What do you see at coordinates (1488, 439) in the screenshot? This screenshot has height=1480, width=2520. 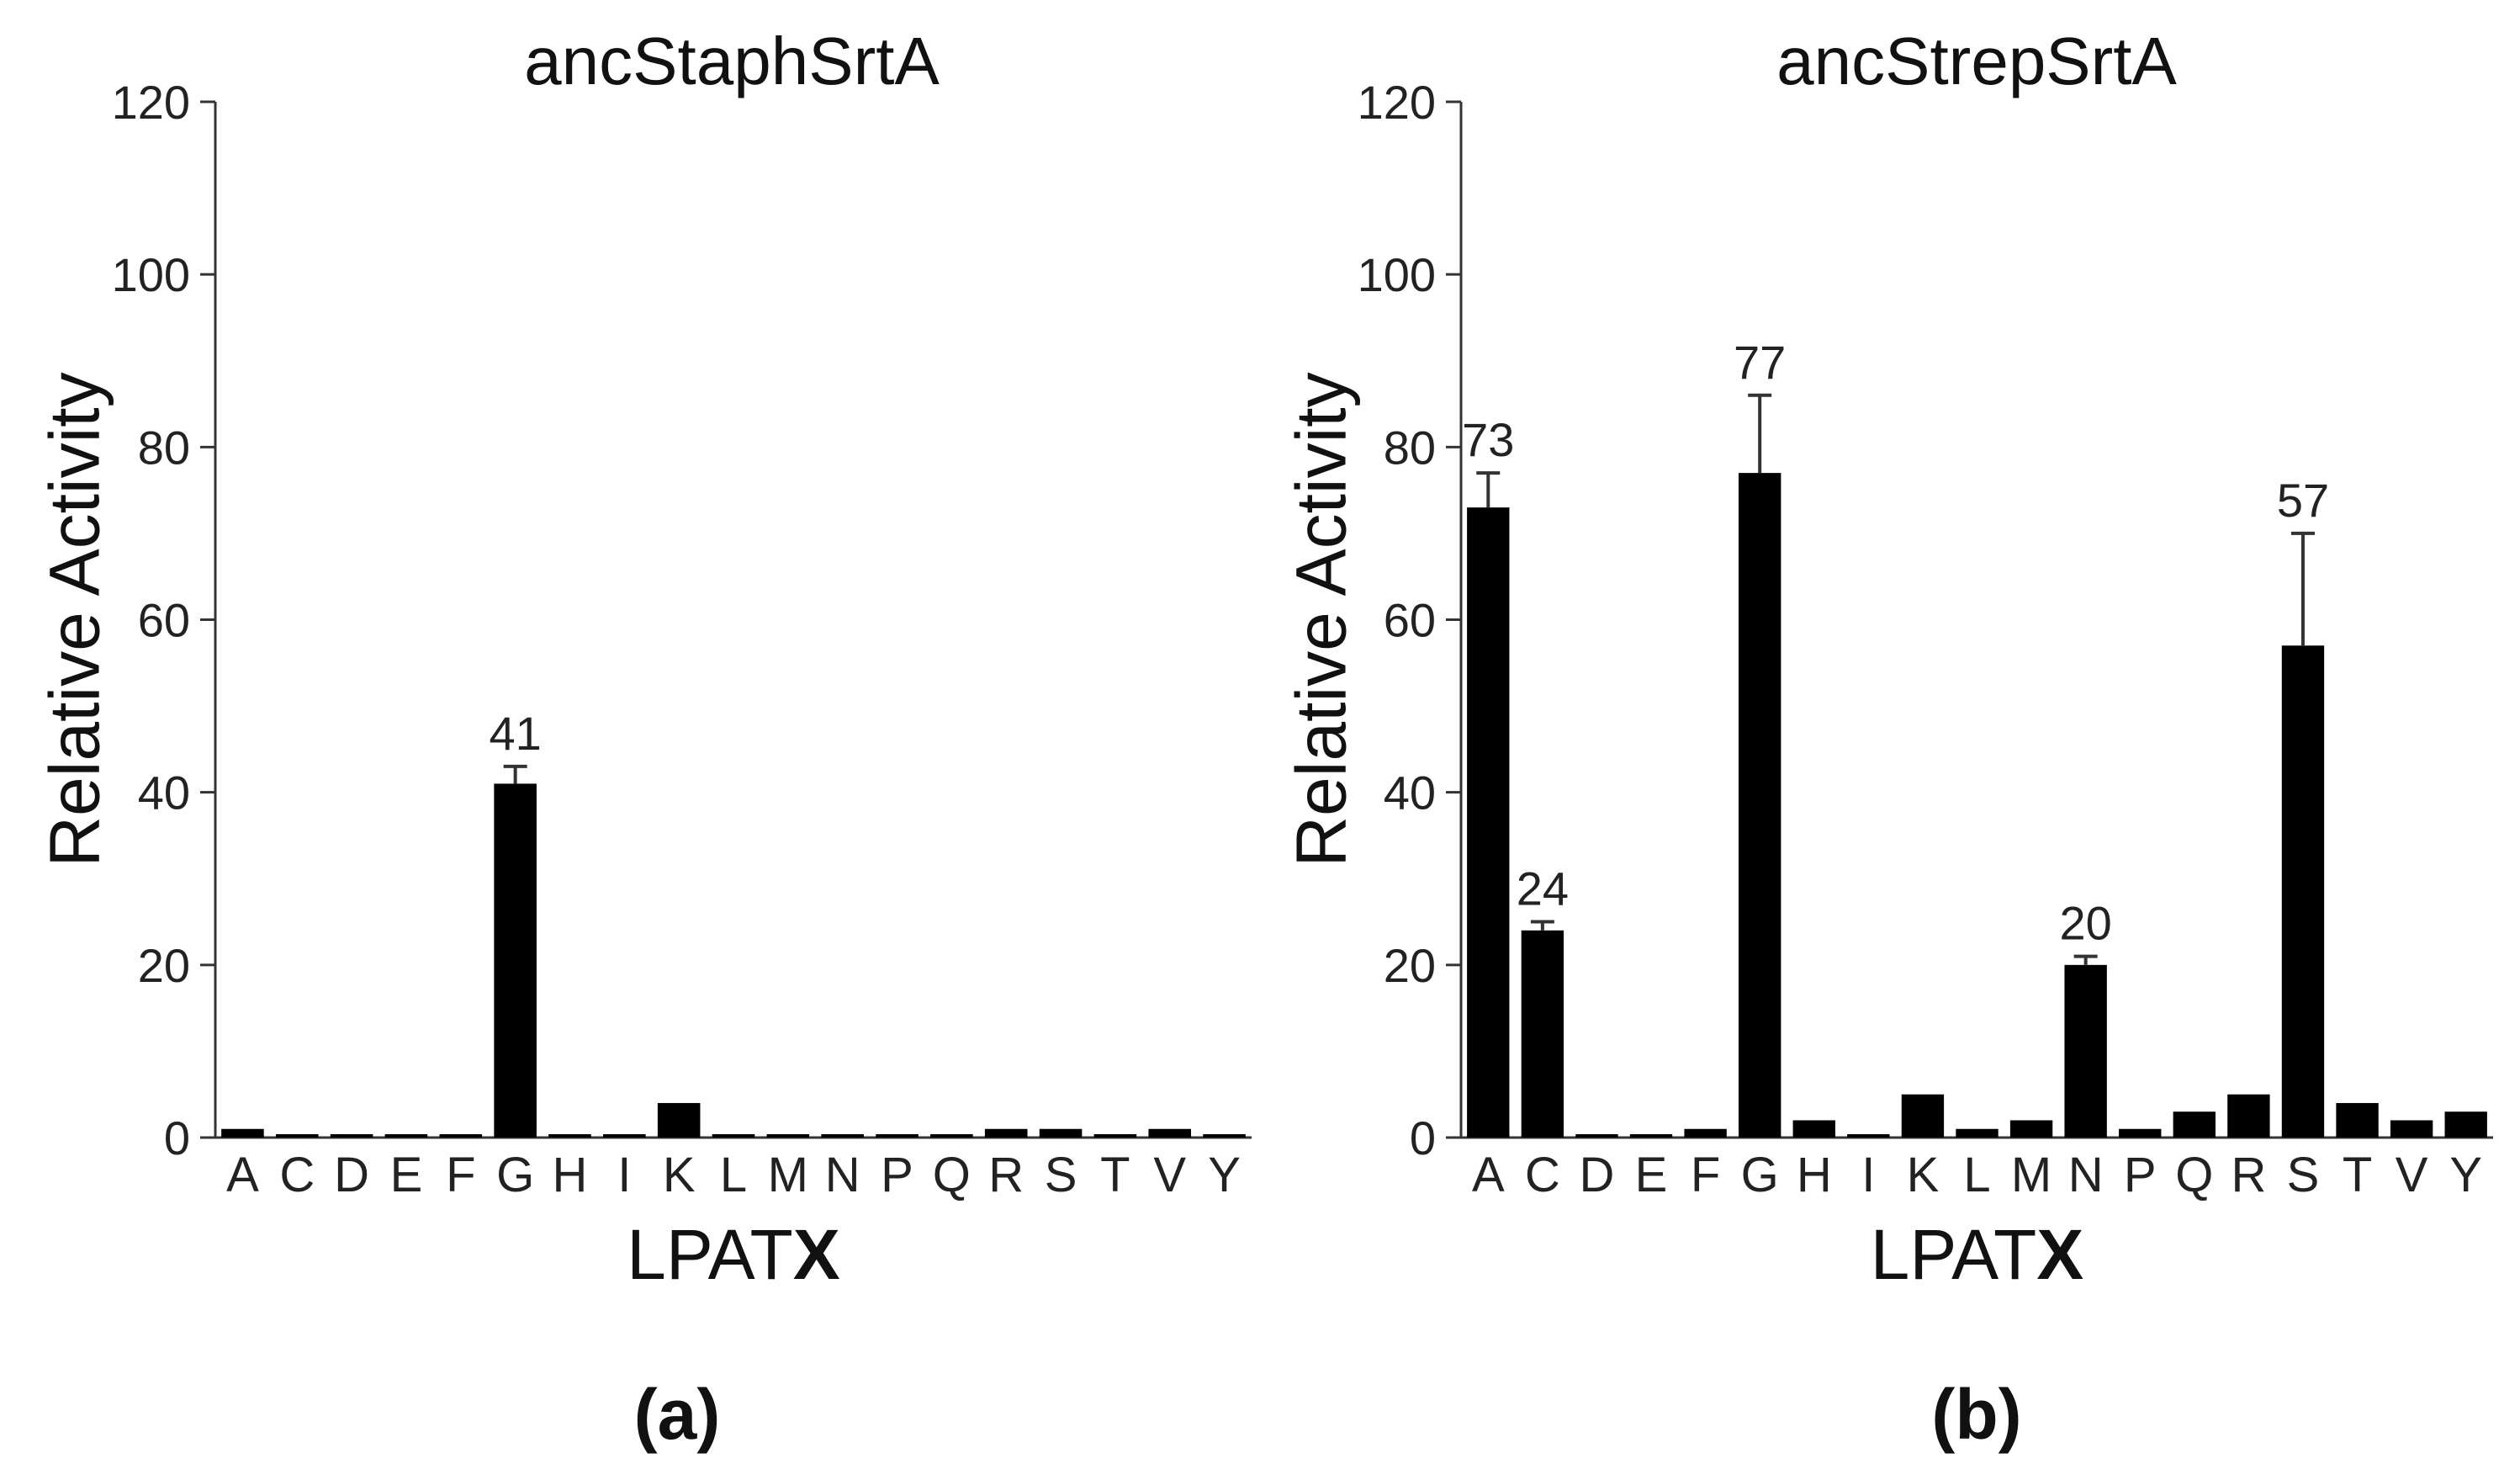 I see `data-label-A: 73` at bounding box center [1488, 439].